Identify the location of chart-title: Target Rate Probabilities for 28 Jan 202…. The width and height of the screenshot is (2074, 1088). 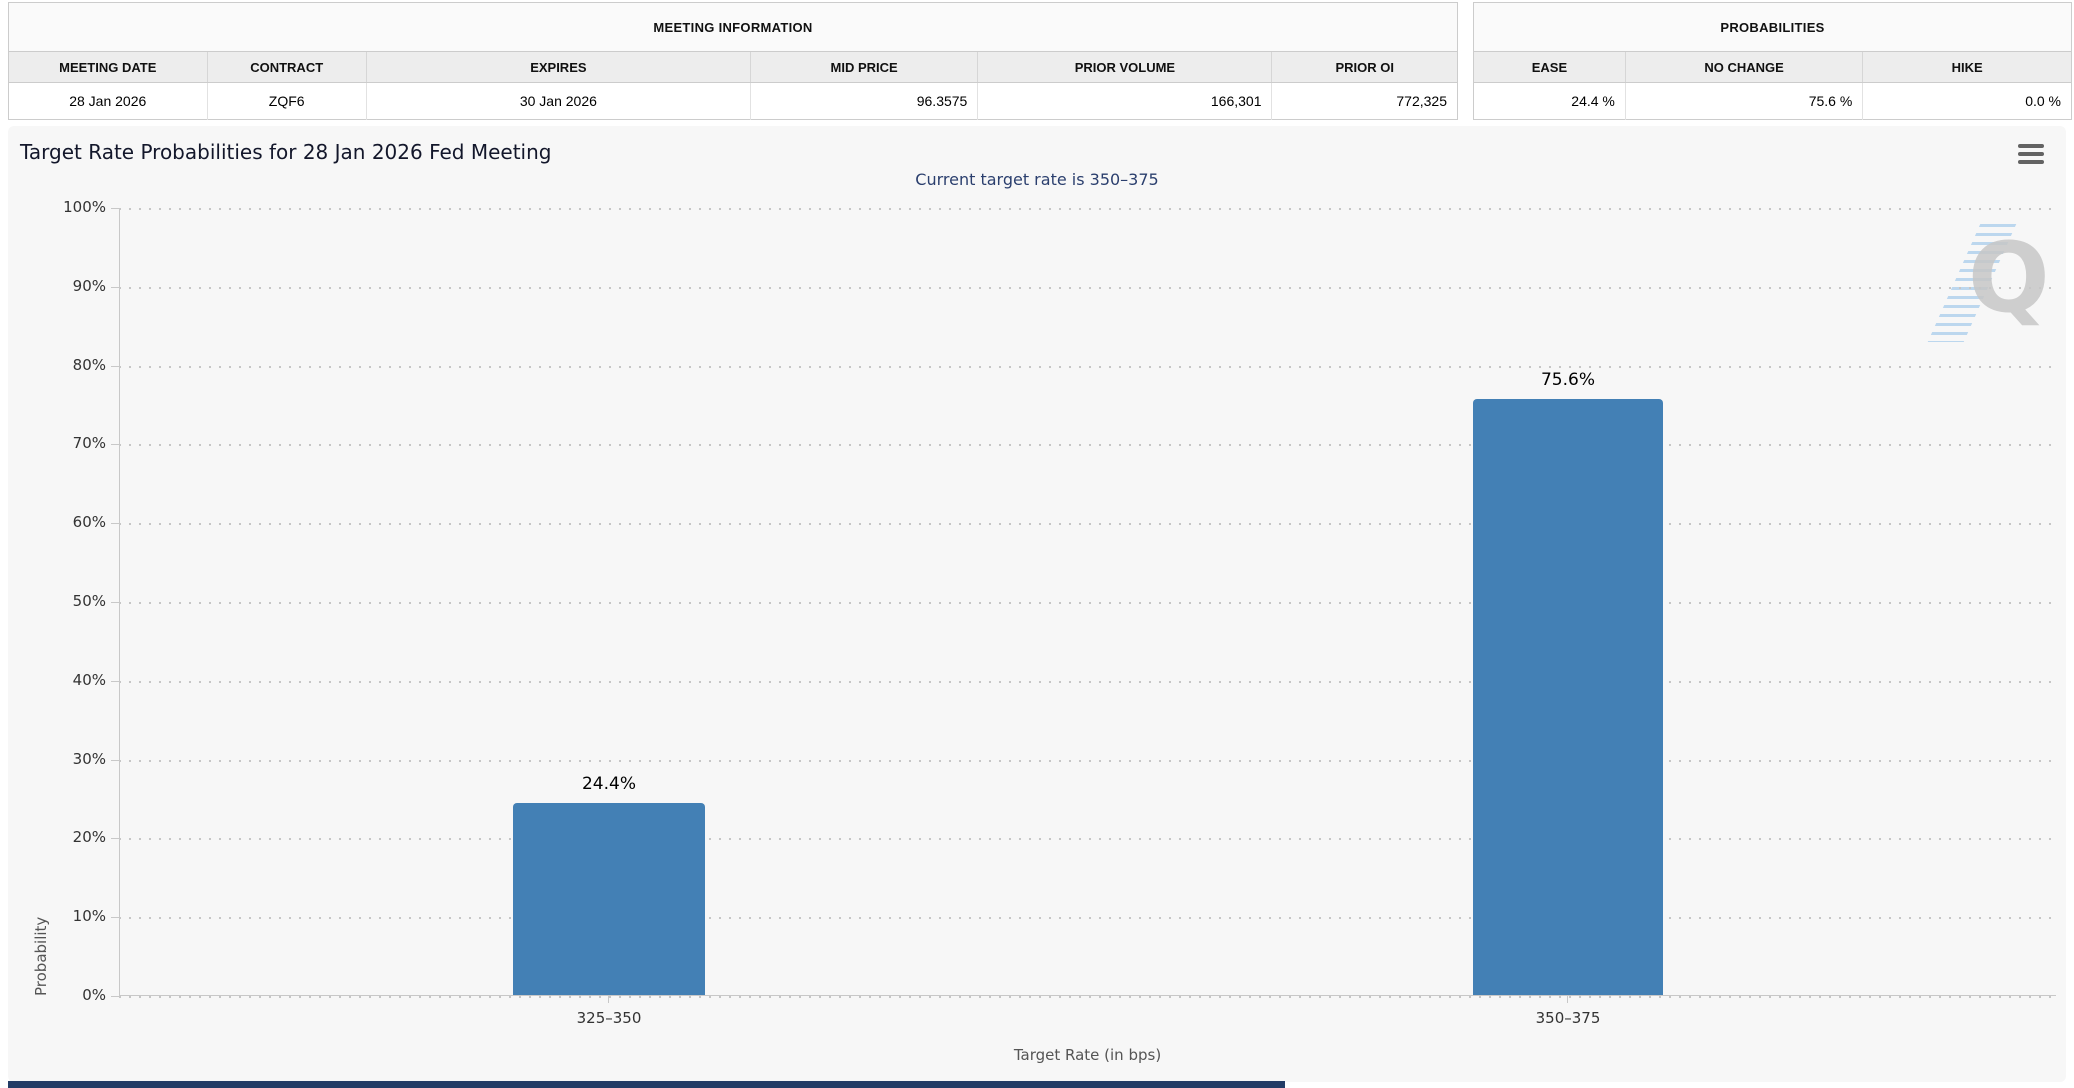
(286, 152).